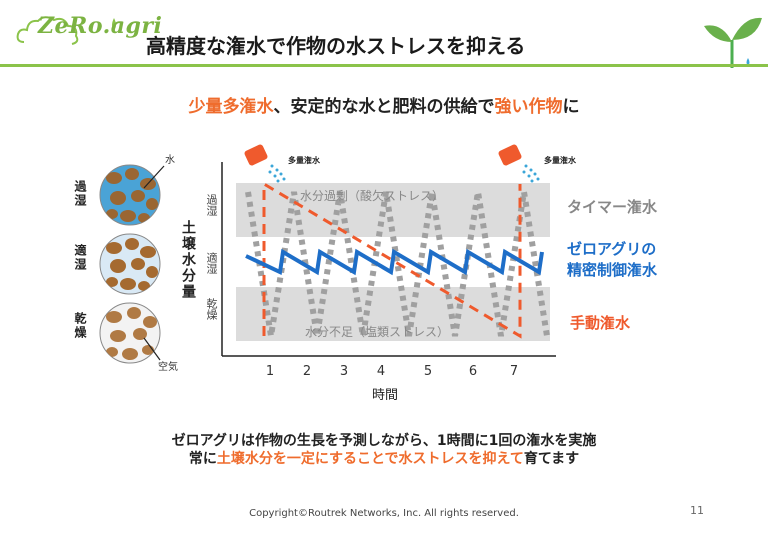 The height and width of the screenshot is (534, 768). I want to click on y-axis-title: 土壌水分量, so click(188, 260).